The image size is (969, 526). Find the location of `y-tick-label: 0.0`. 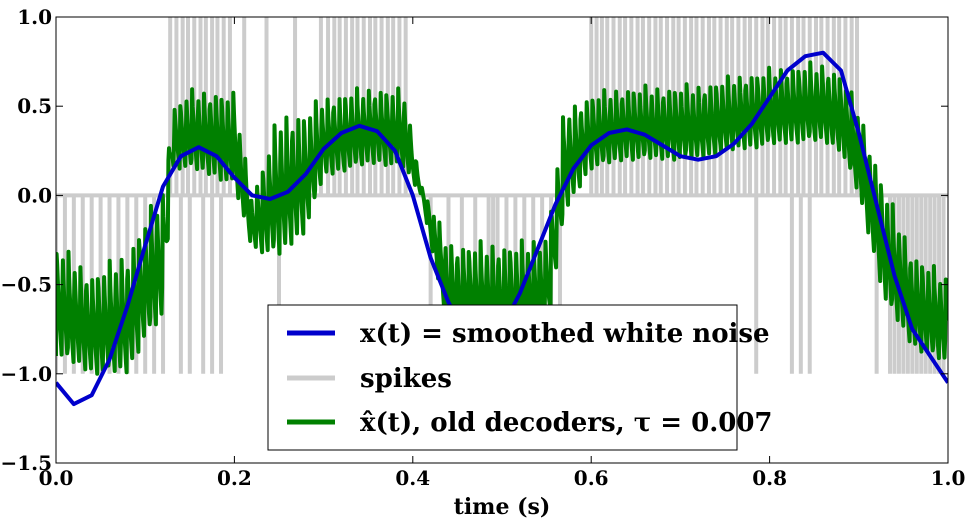

y-tick-label: 0.0 is located at coordinates (34, 195).